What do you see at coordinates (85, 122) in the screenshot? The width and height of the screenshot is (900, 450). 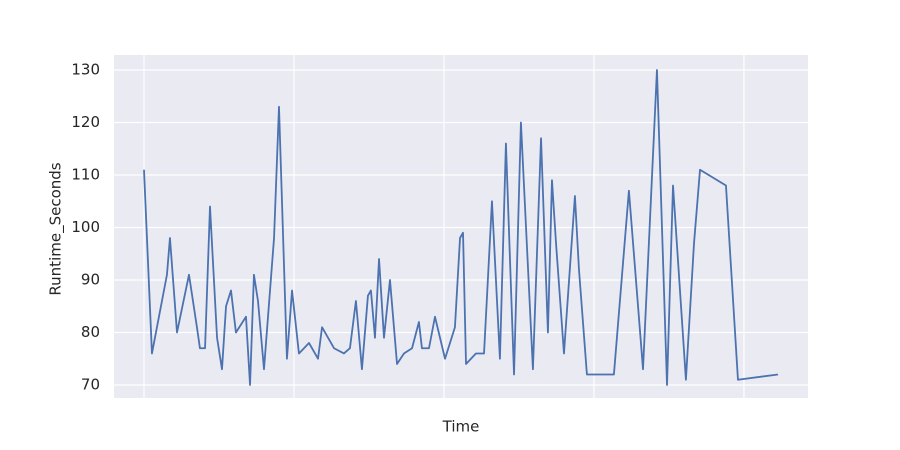 I see `y-tick-label: 120` at bounding box center [85, 122].